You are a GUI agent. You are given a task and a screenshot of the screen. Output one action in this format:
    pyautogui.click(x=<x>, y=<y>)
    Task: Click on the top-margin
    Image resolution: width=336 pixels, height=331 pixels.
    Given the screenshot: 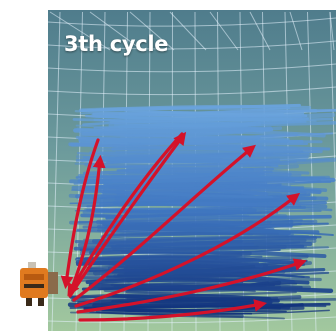 What is the action you would take?
    pyautogui.click(x=168, y=5)
    